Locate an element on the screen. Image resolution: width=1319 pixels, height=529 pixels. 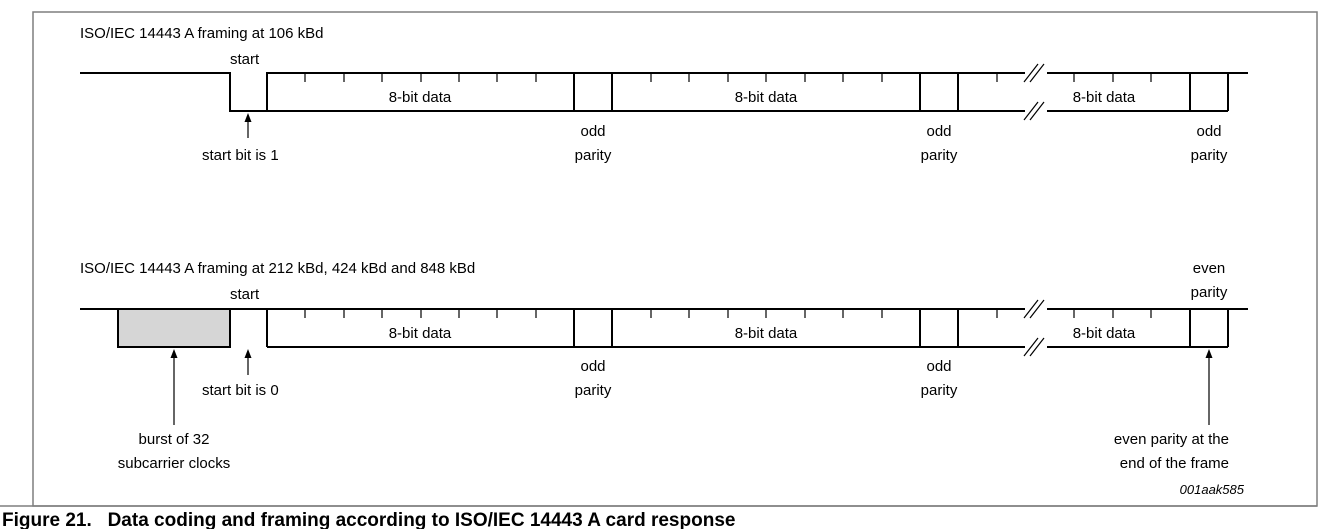
top-ticks is located at coordinates (728, 77).